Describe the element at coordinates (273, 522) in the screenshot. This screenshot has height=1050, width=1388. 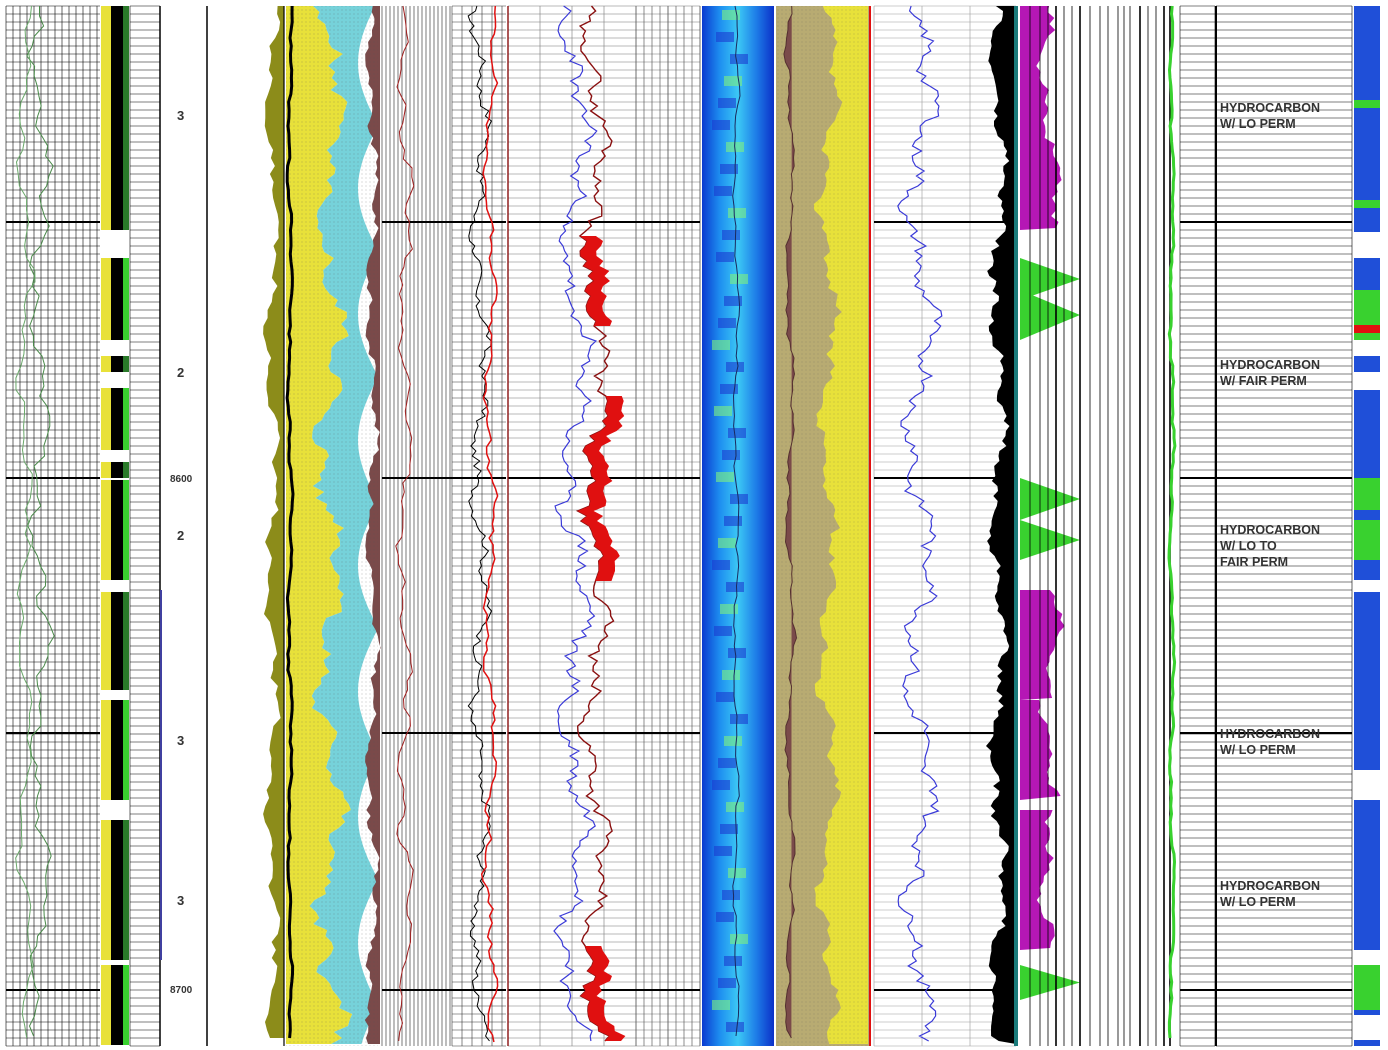
I see `olive-fill` at that location.